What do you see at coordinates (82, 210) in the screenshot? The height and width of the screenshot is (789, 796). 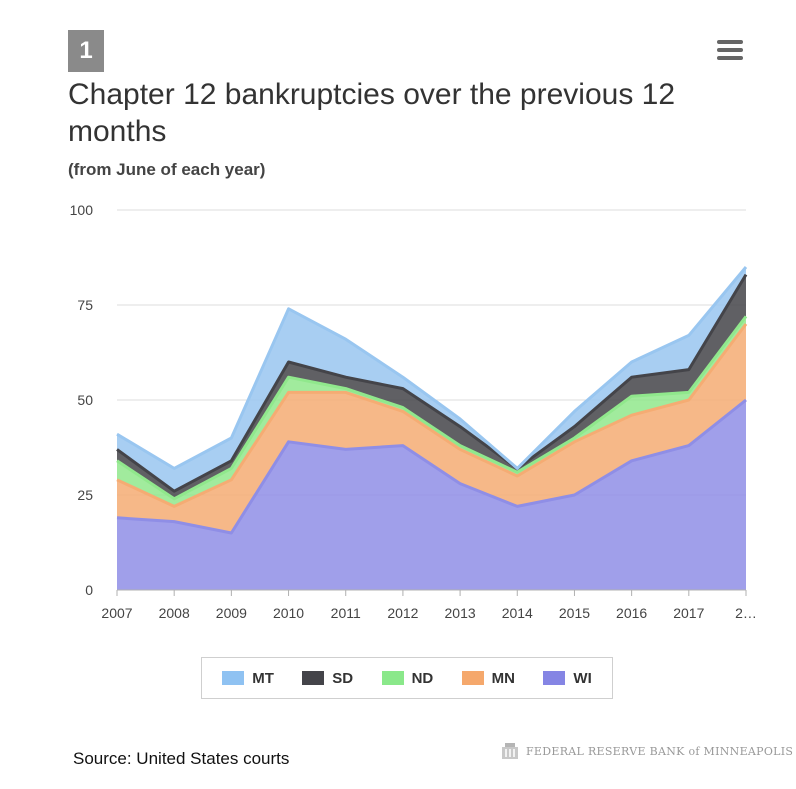 I see `y-tick-label-100: 100` at bounding box center [82, 210].